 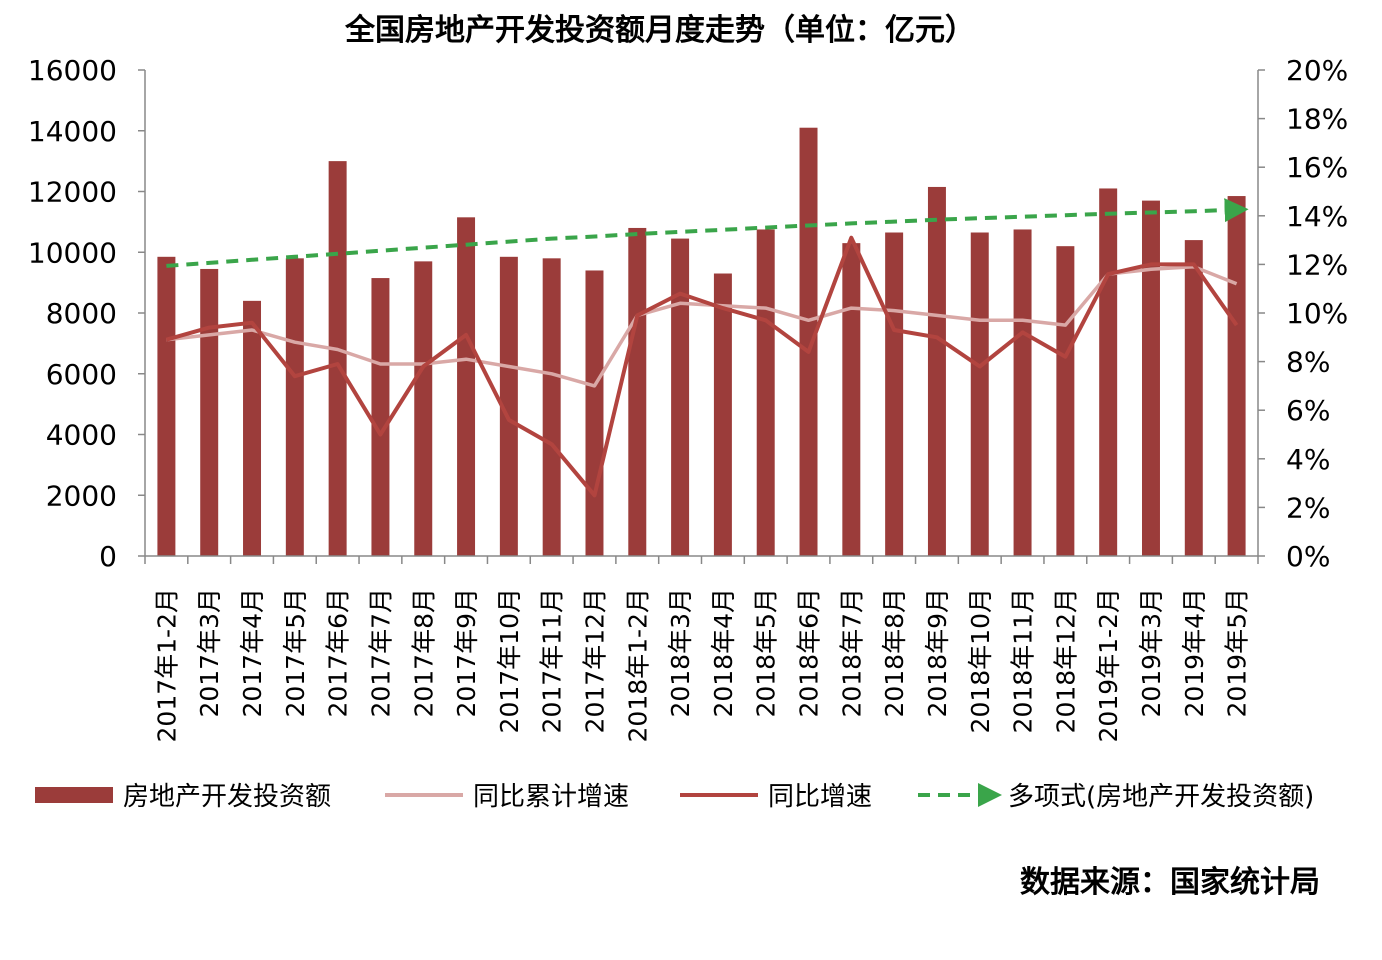 What do you see at coordinates (81, 313) in the screenshot?
I see `y-left-tick-label: 8000` at bounding box center [81, 313].